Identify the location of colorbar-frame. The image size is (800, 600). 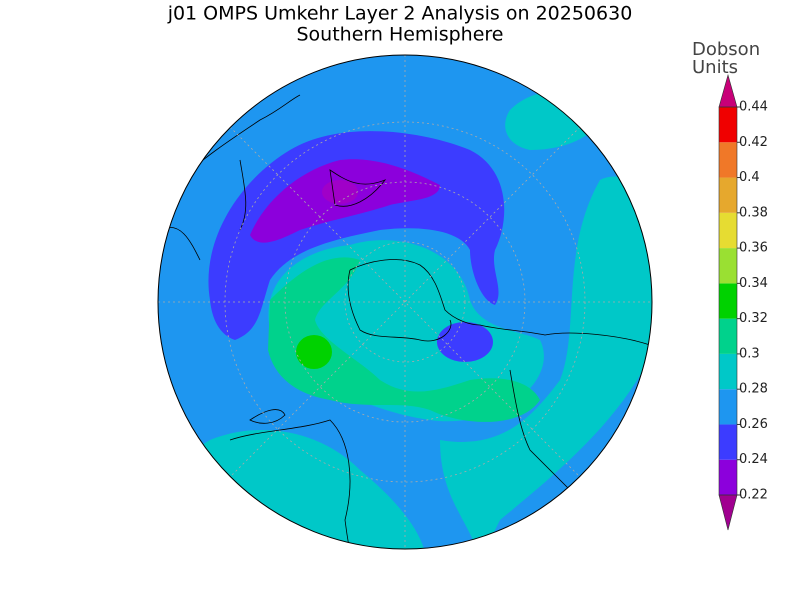
(728, 301).